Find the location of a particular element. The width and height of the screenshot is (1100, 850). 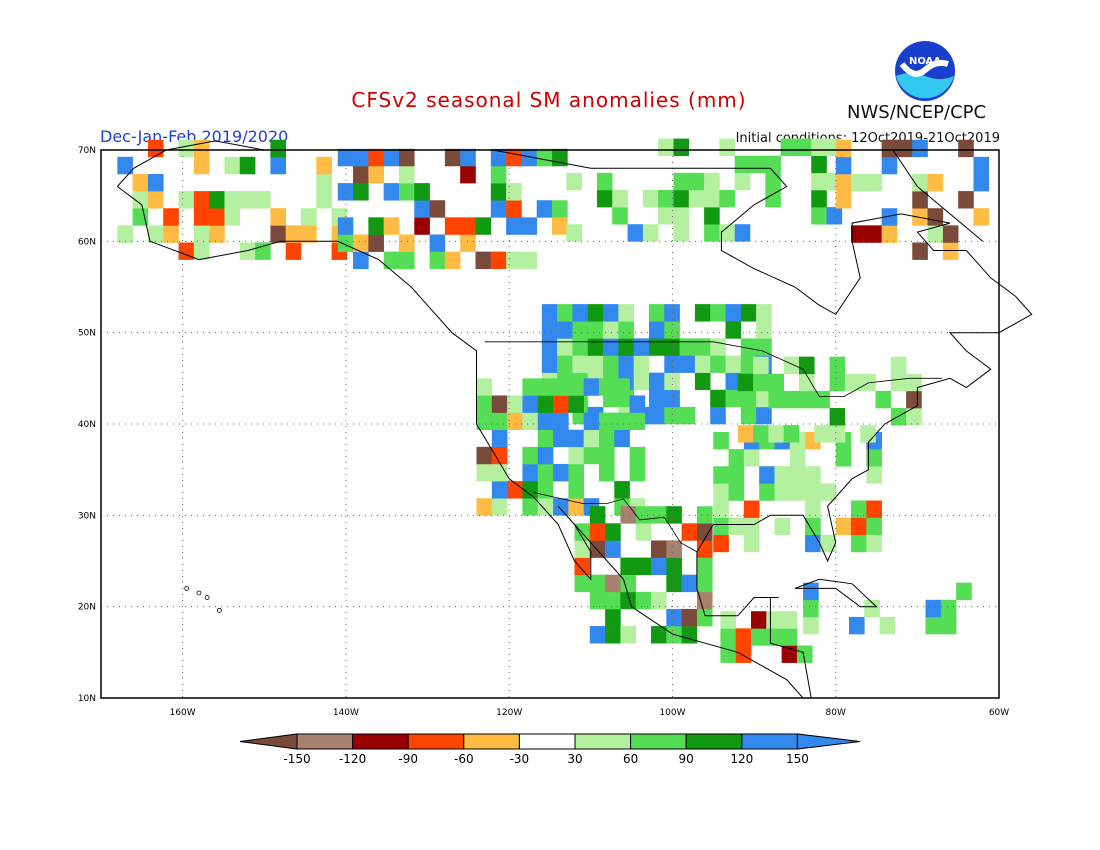

svg-text: NOAA is located at coordinates (925, 61).